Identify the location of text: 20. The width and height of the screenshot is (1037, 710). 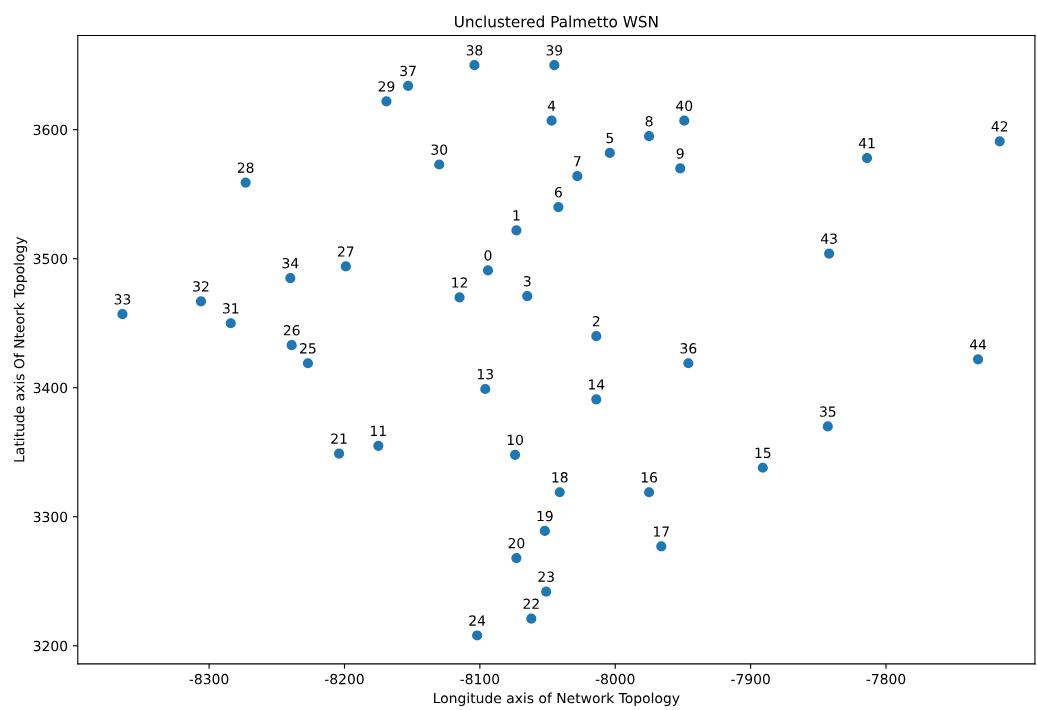
(516, 543).